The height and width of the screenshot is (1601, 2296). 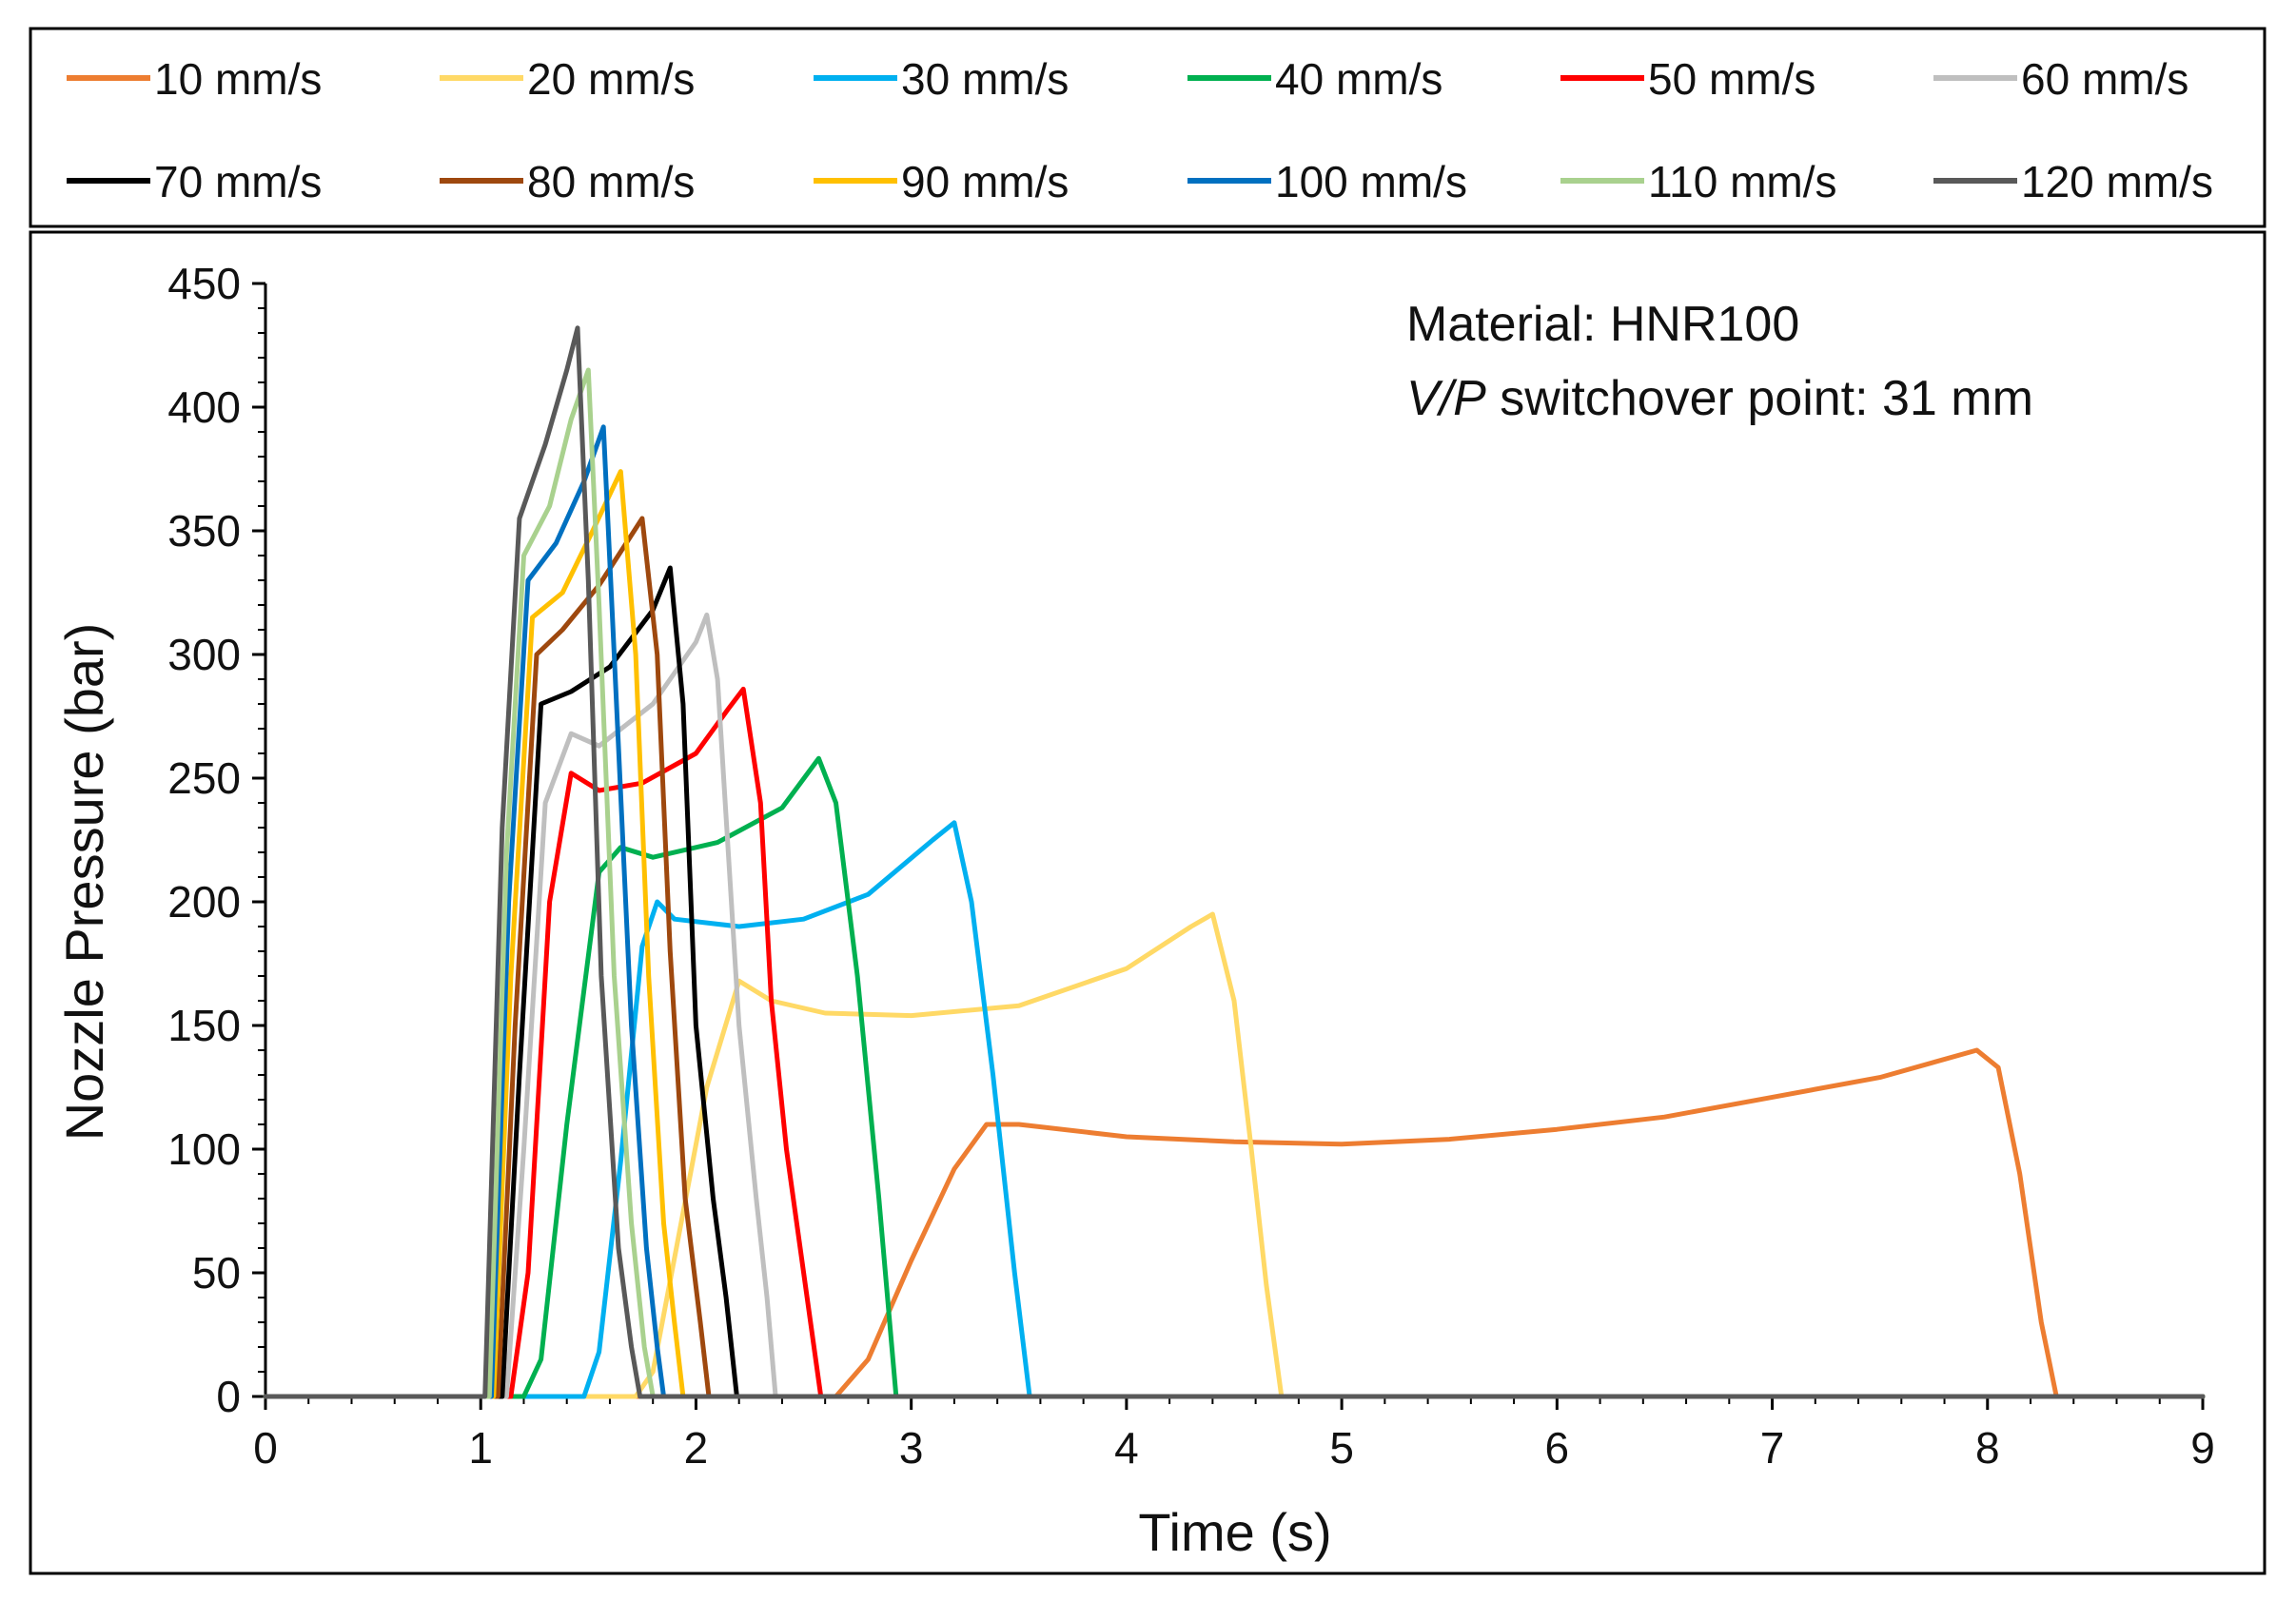 I want to click on legend-label-70-mm-s: 70 mm/s, so click(x=238, y=181).